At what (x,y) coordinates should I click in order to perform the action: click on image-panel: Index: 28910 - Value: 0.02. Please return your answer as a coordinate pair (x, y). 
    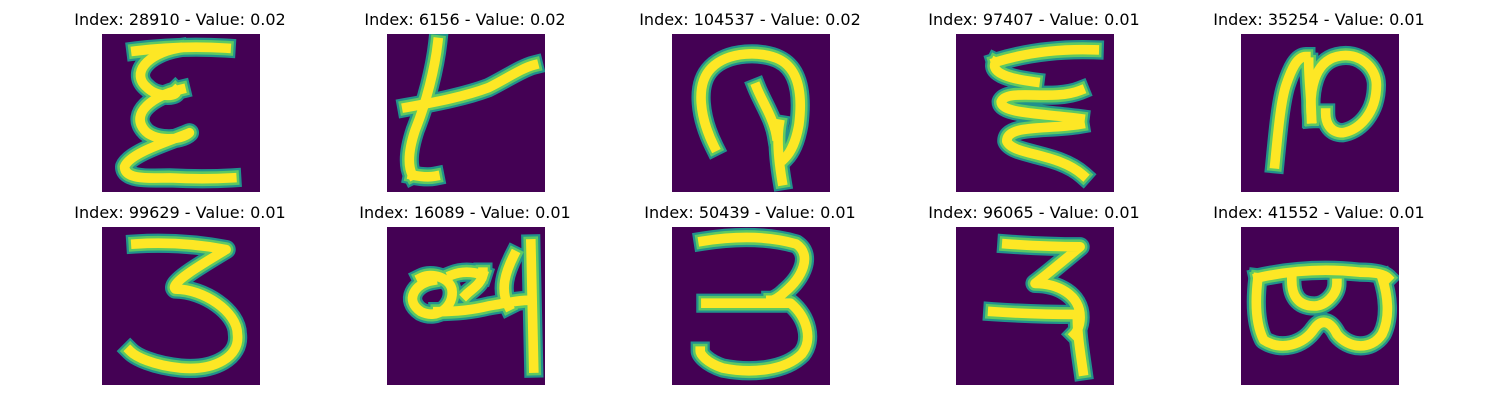
    Looking at the image, I should click on (180, 103).